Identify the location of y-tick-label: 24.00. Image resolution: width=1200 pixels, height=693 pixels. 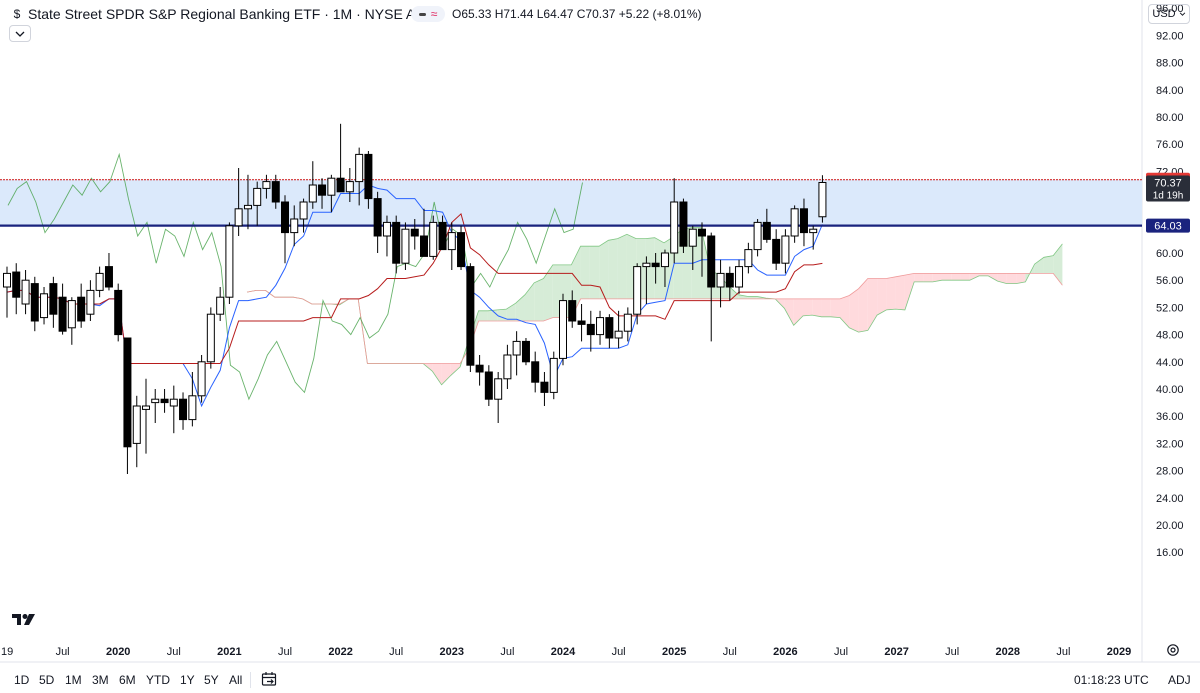
(1170, 499).